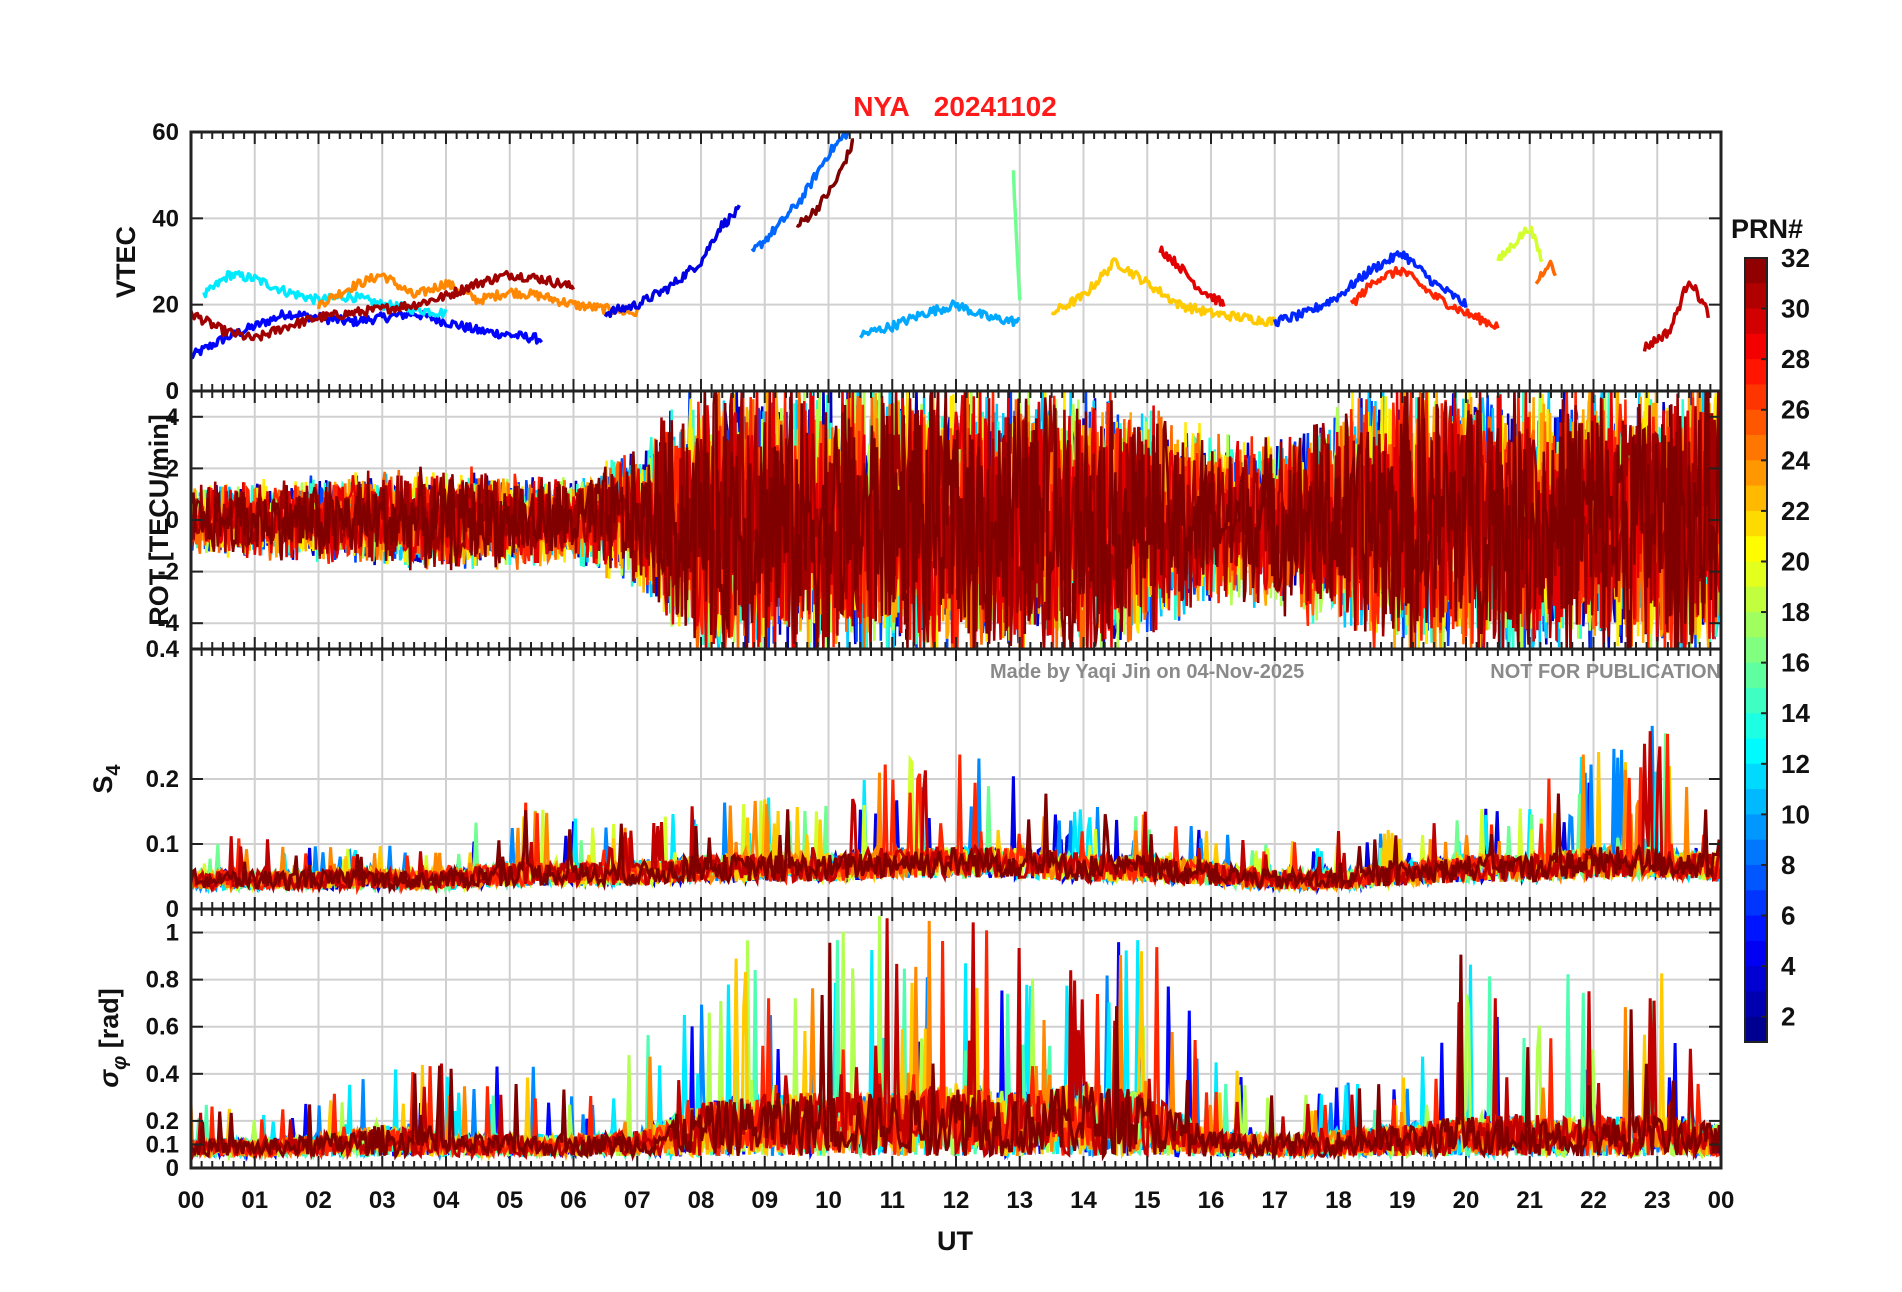  What do you see at coordinates (165, 305) in the screenshot?
I see `y-tick-label: 20` at bounding box center [165, 305].